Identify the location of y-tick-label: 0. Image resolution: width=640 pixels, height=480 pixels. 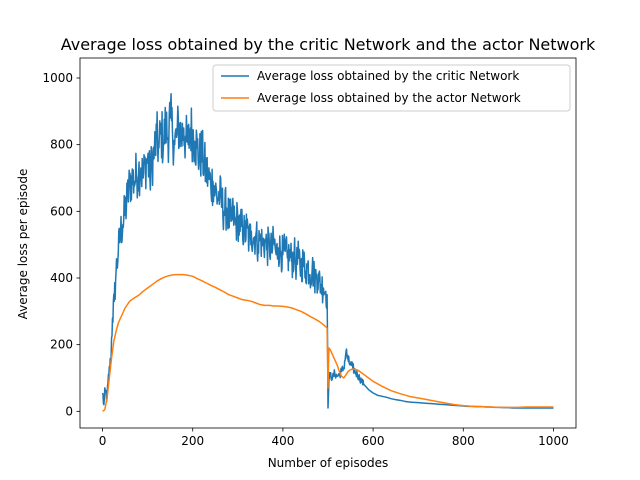
(69, 411).